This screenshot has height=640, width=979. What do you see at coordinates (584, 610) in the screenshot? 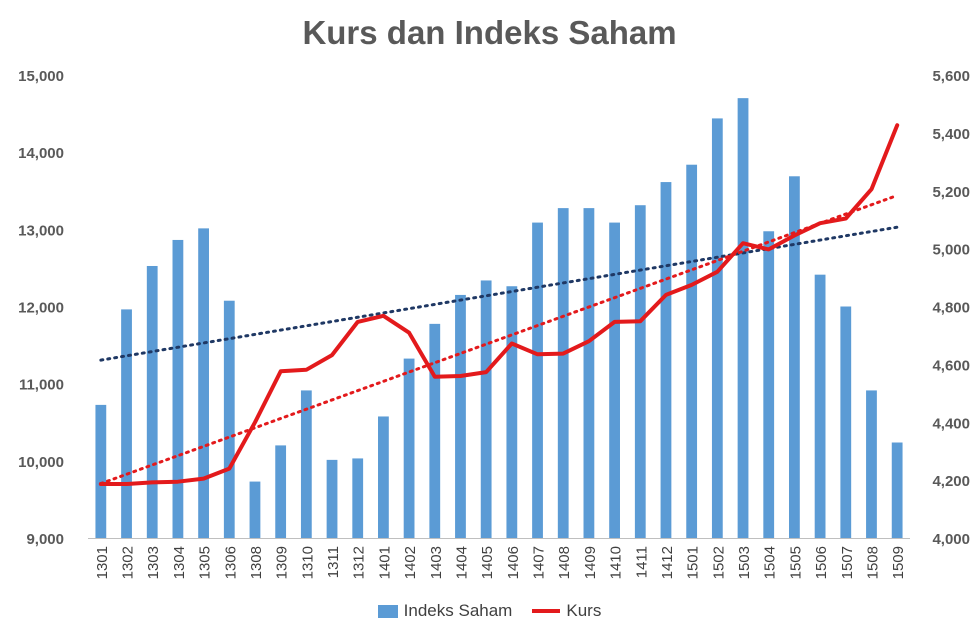
I see `legend-label-kurs: Kurs` at bounding box center [584, 610].